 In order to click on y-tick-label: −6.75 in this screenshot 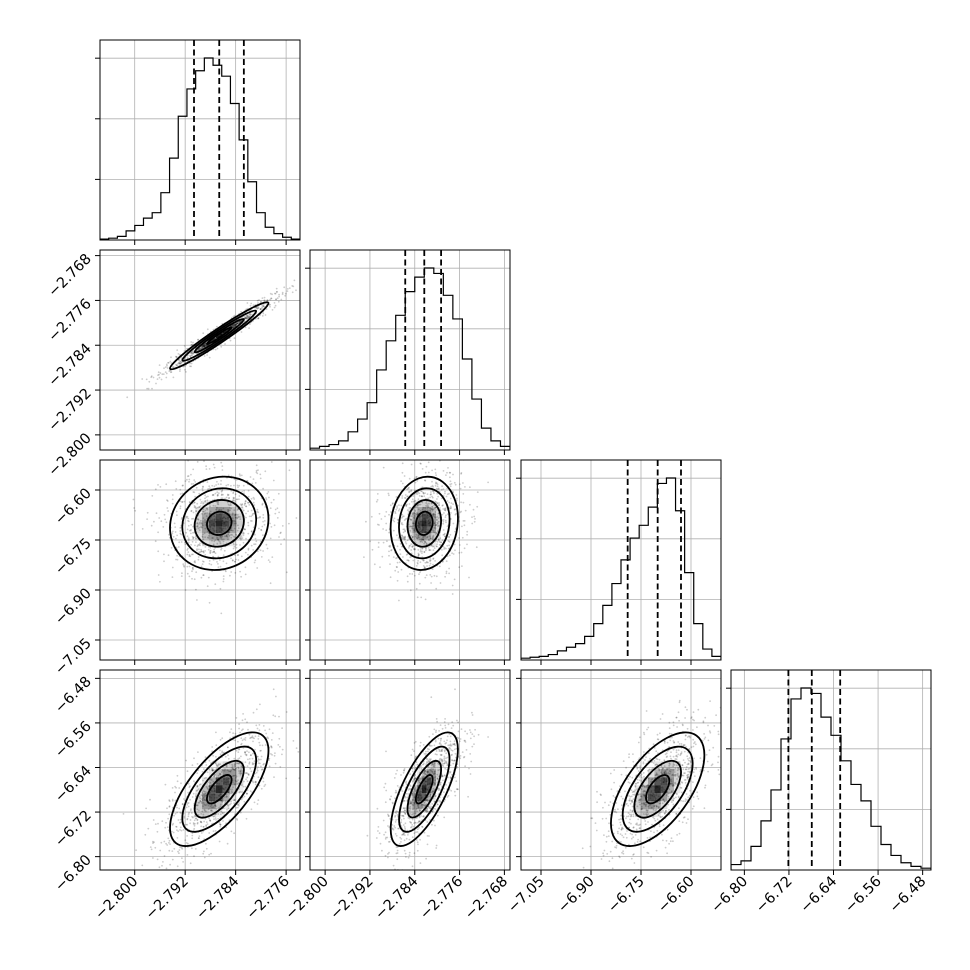, I will do `click(73, 557)`.